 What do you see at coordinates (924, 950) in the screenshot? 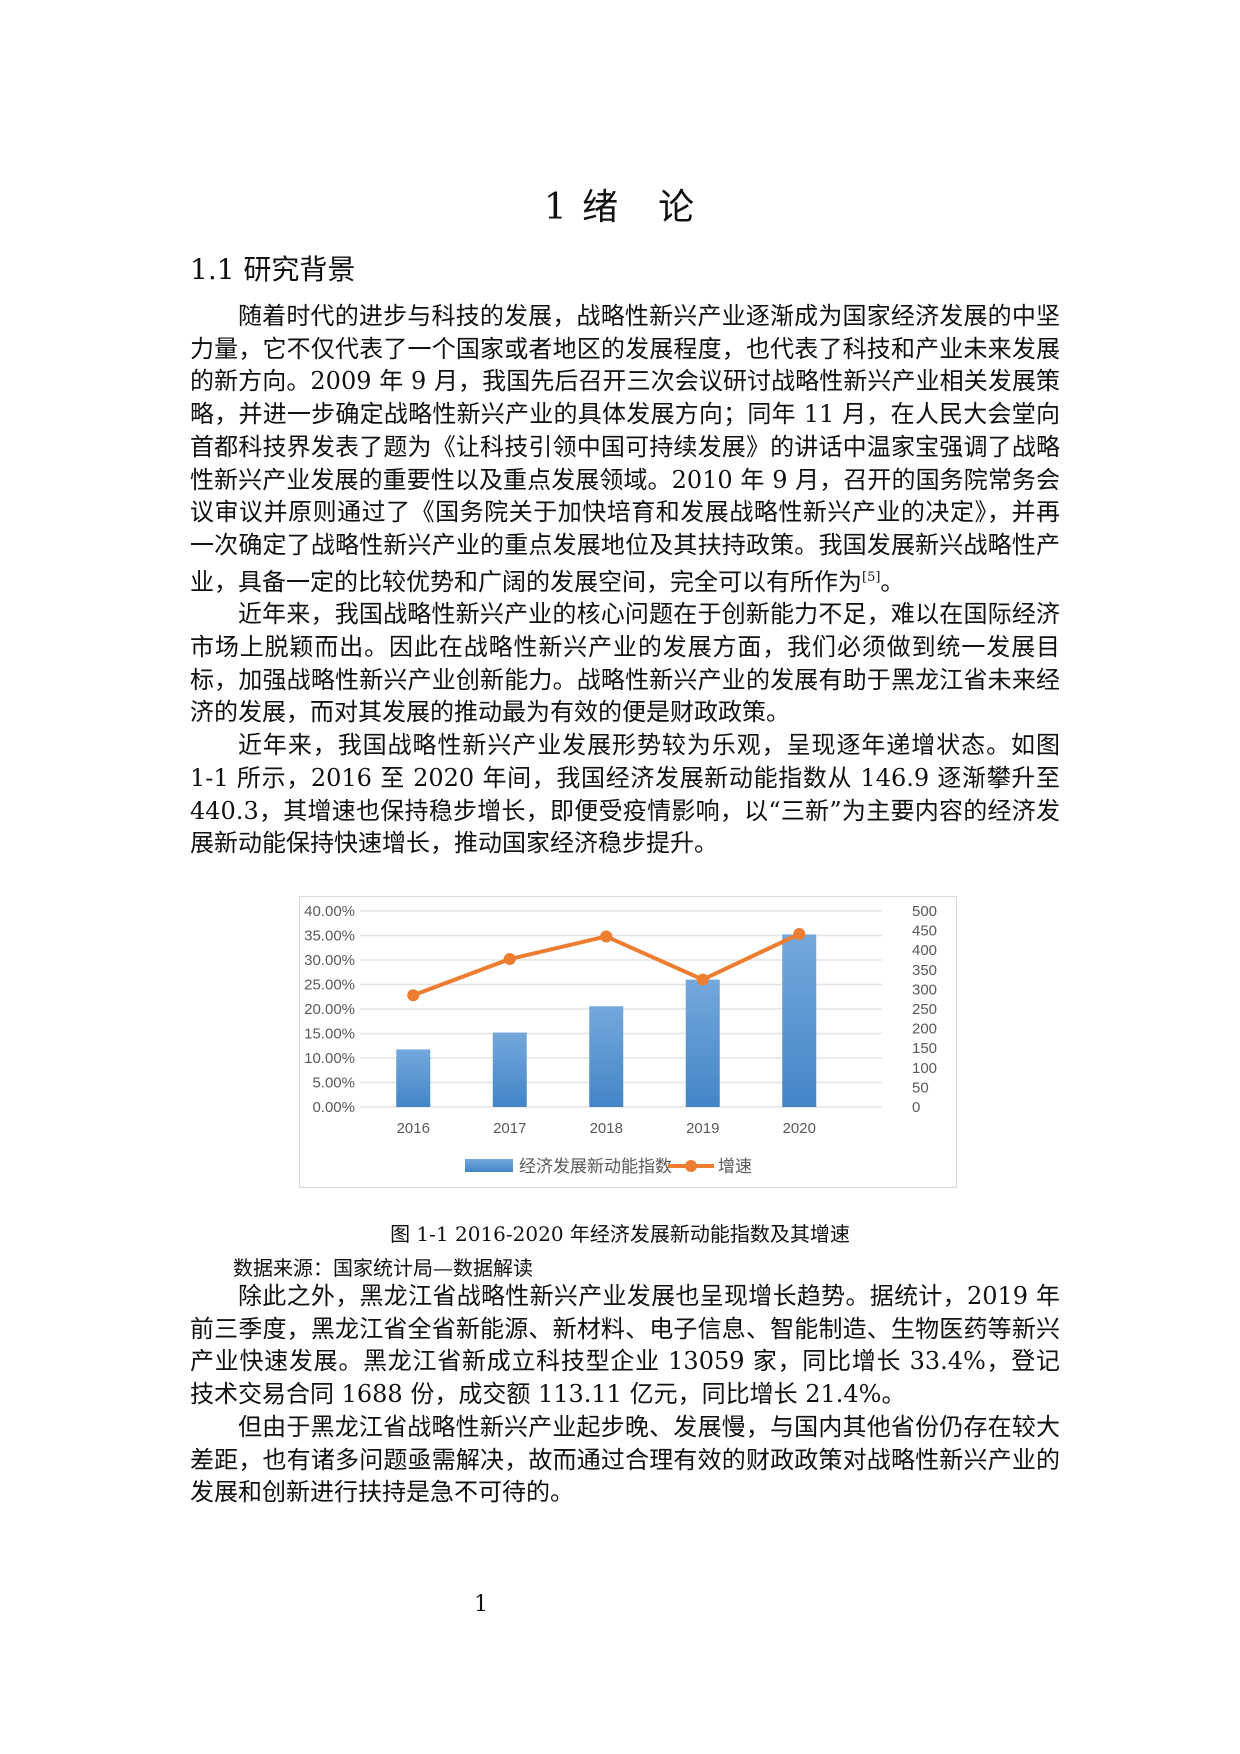
I see `right-tick-label: 400` at bounding box center [924, 950].